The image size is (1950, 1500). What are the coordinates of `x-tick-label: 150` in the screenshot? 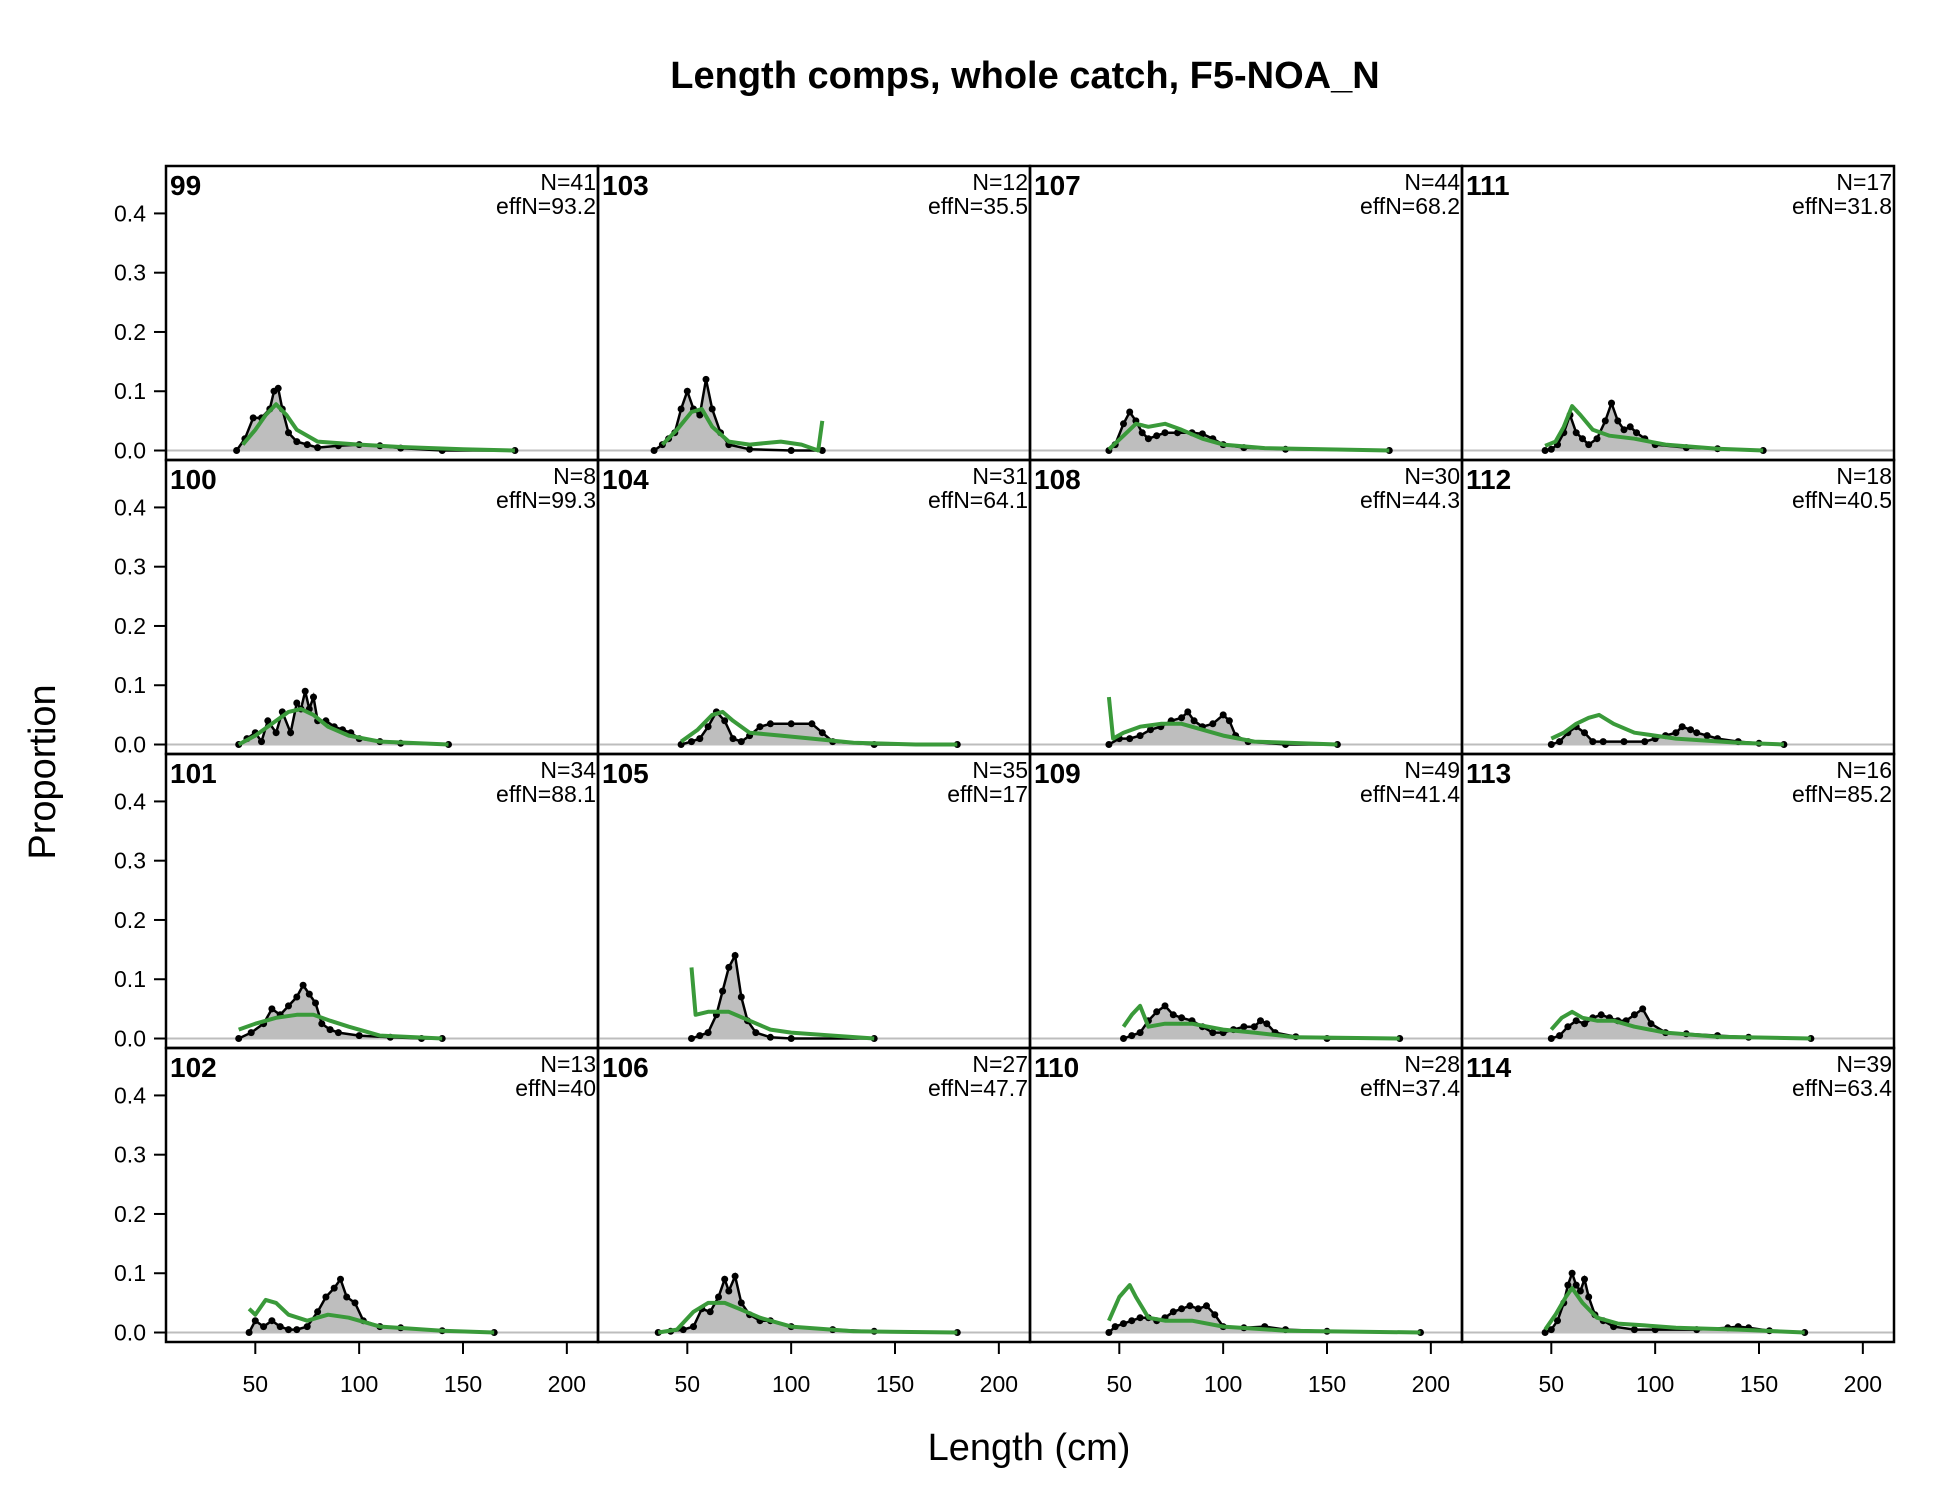 It's located at (895, 1384).